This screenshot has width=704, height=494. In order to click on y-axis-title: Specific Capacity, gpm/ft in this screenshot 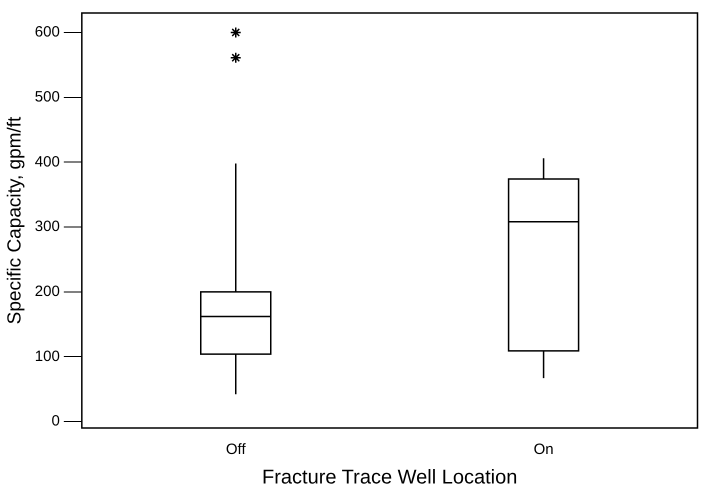, I will do `click(15, 220)`.